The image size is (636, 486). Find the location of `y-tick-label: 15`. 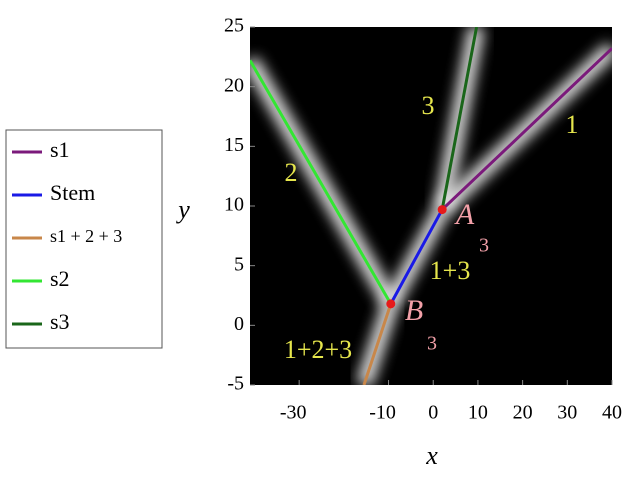

y-tick-label: 15 is located at coordinates (234, 145).